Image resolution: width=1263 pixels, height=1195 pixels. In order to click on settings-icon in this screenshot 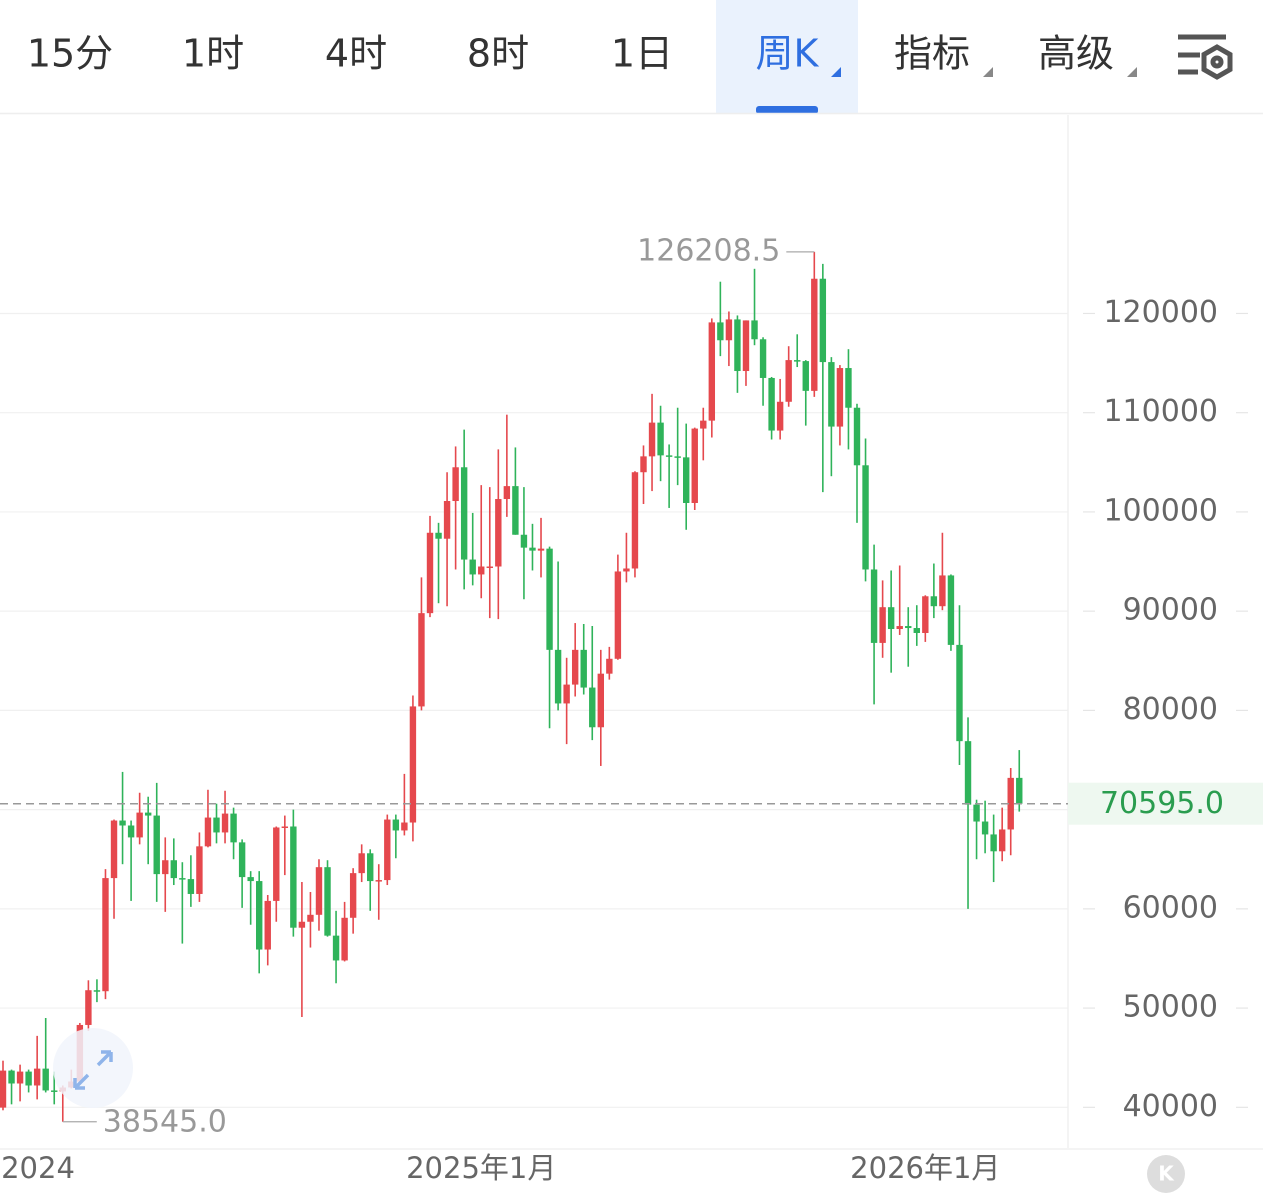, I will do `click(1205, 57)`.